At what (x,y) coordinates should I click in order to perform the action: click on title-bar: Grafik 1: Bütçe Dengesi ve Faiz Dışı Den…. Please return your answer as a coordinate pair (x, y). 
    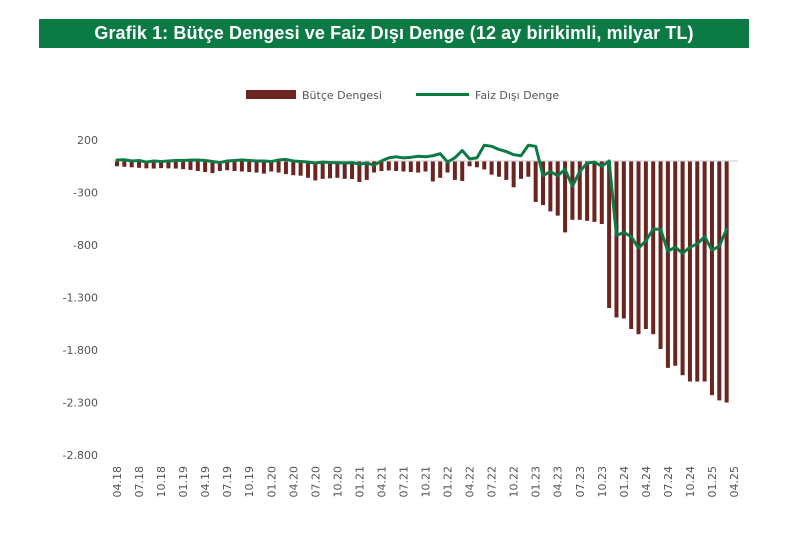
    Looking at the image, I should click on (394, 33).